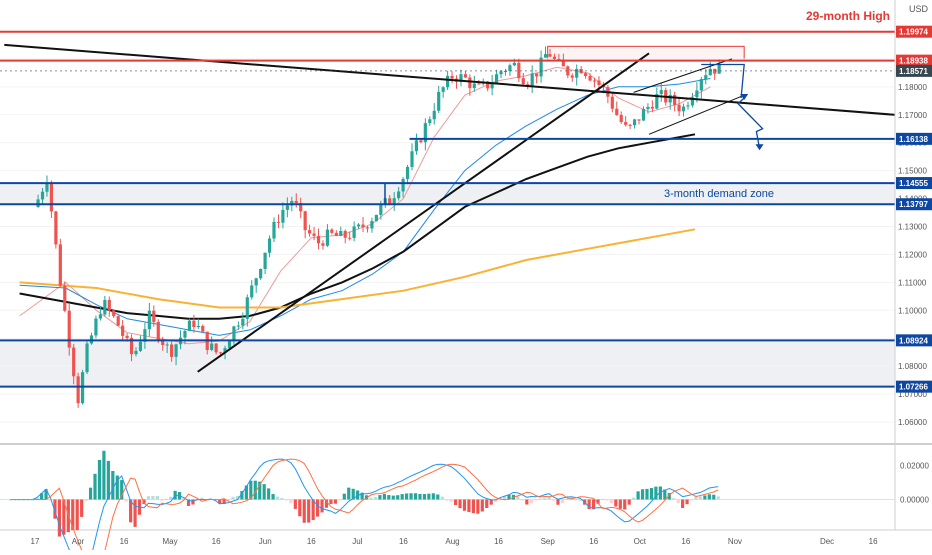 This screenshot has width=932, height=555. Describe the element at coordinates (170, 541) in the screenshot. I see `time-tick-label: May` at that location.